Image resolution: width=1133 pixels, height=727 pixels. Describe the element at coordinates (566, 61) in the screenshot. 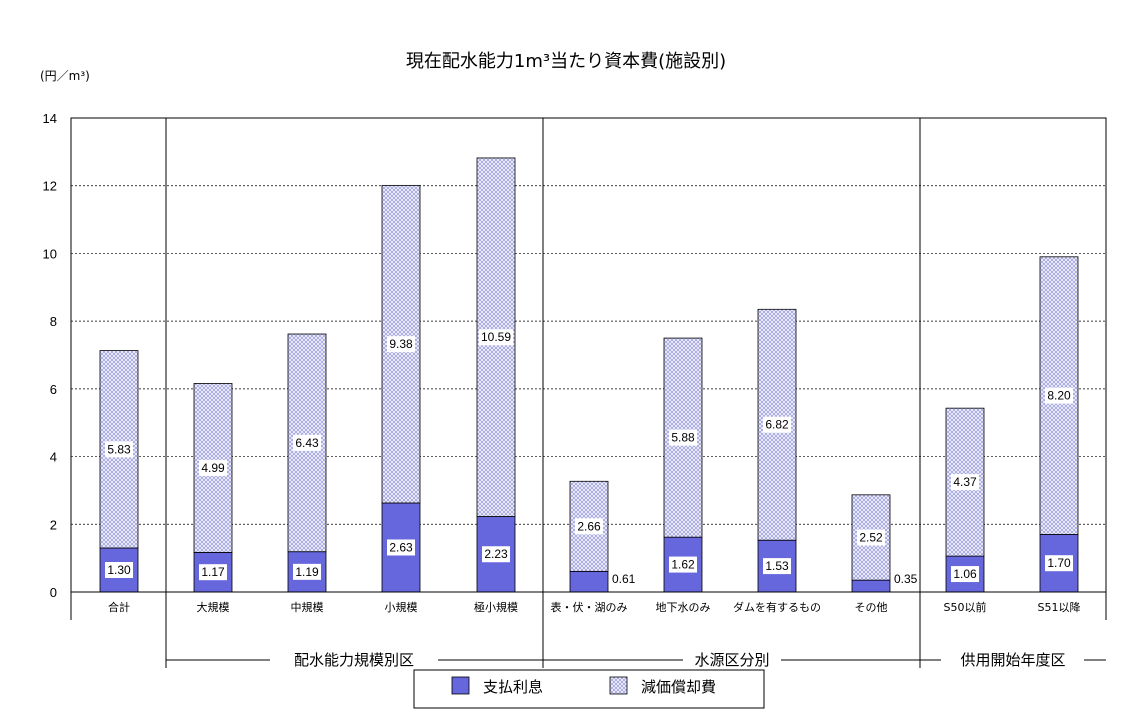

I see `chart-title: 現在配水能力1m³当たり資本費(施設別)` at that location.